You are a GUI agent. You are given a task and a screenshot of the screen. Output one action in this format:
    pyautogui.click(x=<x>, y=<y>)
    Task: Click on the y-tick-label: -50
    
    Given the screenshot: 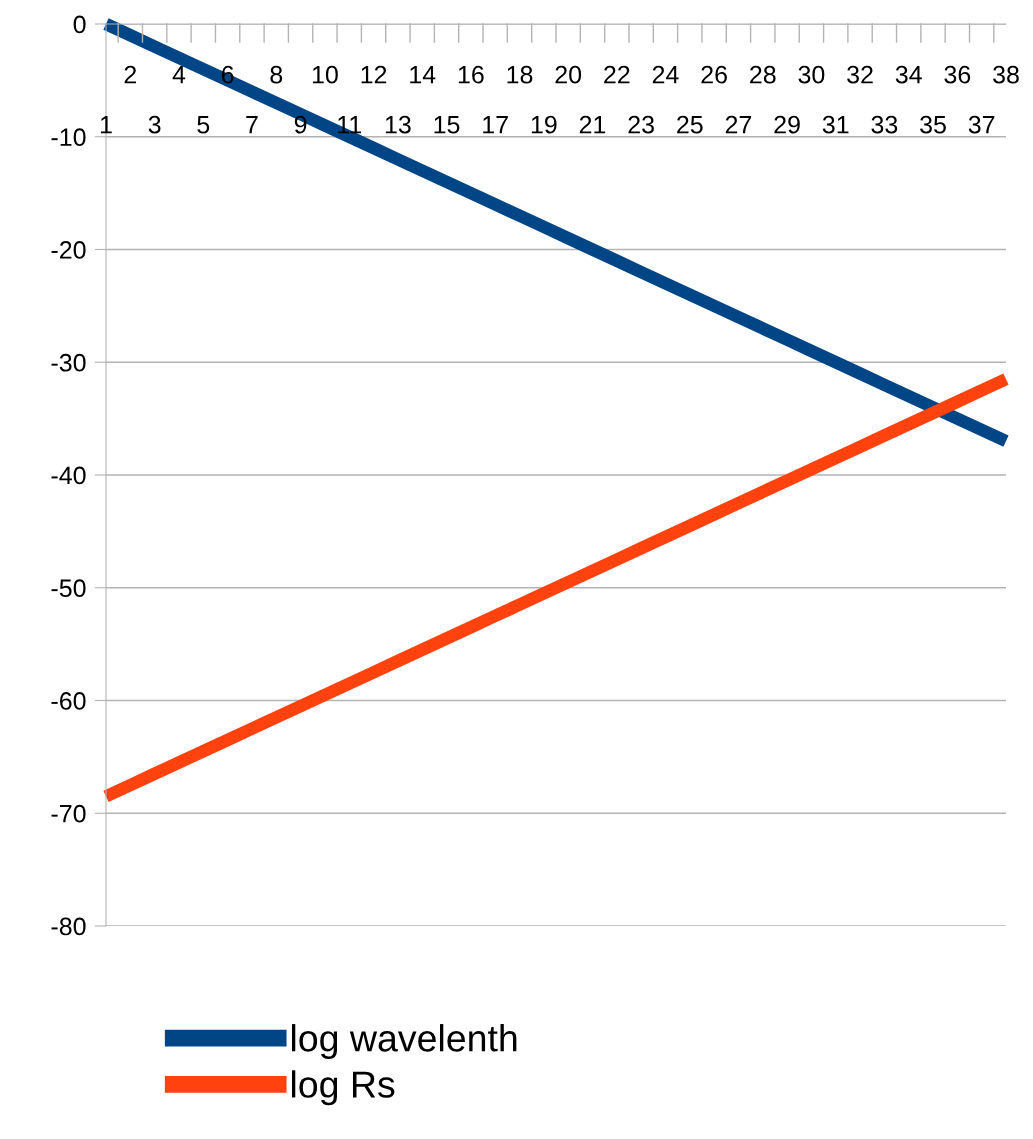 What is the action you would take?
    pyautogui.click(x=68, y=588)
    